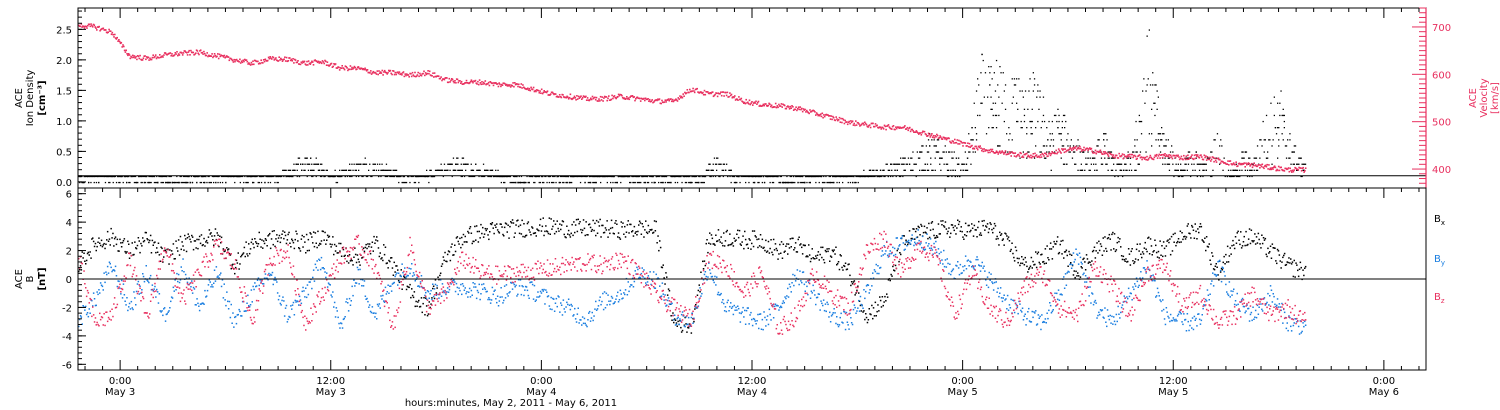 The height and width of the screenshot is (410, 1500). What do you see at coordinates (42, 97) in the screenshot?
I see `density-axis-label-3: [cm⁻³]` at bounding box center [42, 97].